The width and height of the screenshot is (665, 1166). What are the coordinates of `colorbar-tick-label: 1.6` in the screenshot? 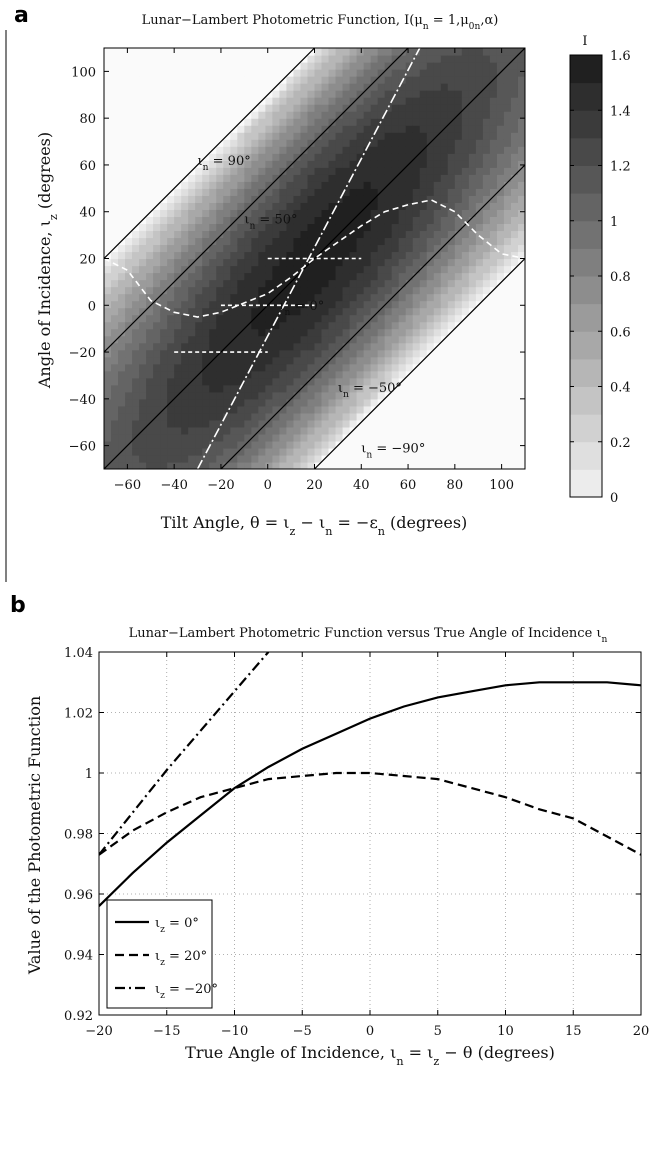 It's located at (620, 56).